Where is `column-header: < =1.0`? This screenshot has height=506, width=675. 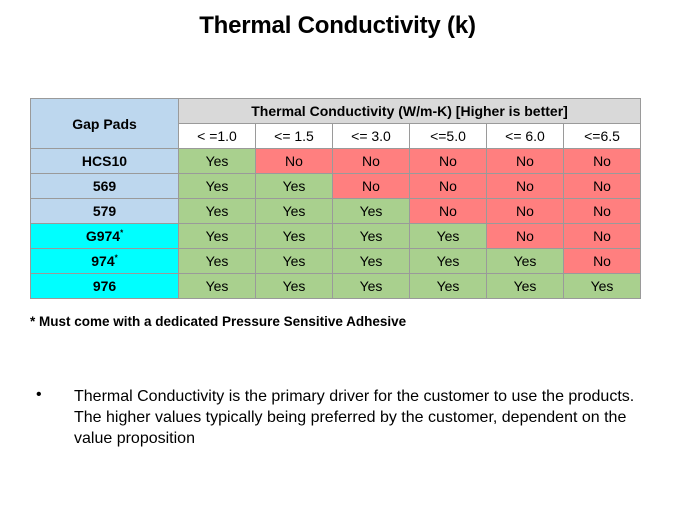
column-header: < =1.0 is located at coordinates (217, 136).